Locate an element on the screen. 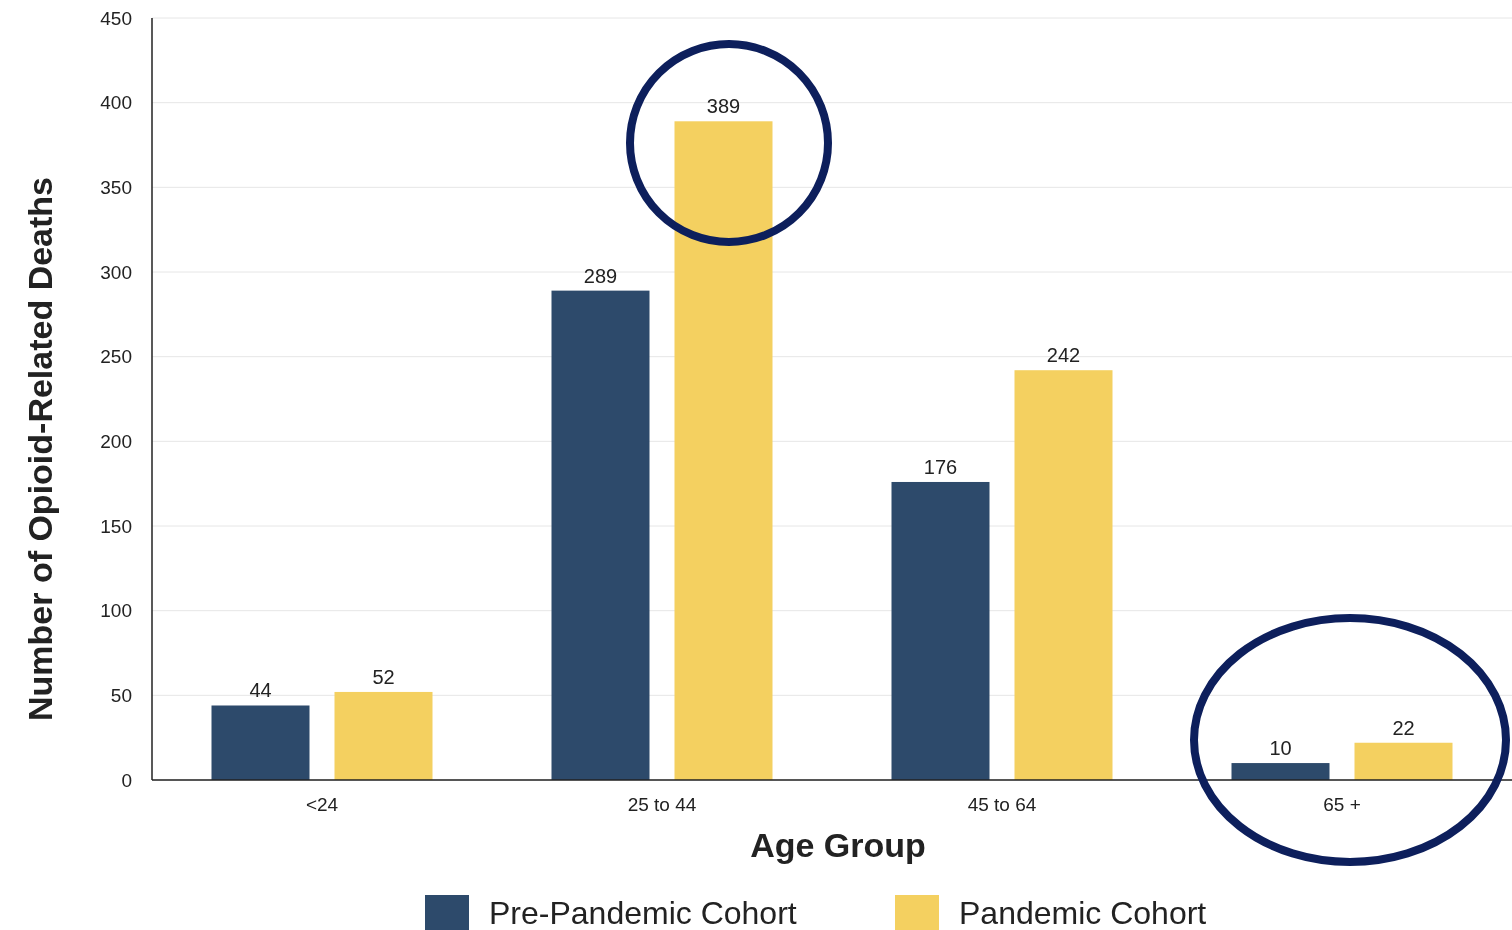 This screenshot has height=930, width=1512. y-tick-label: 100 is located at coordinates (116, 611).